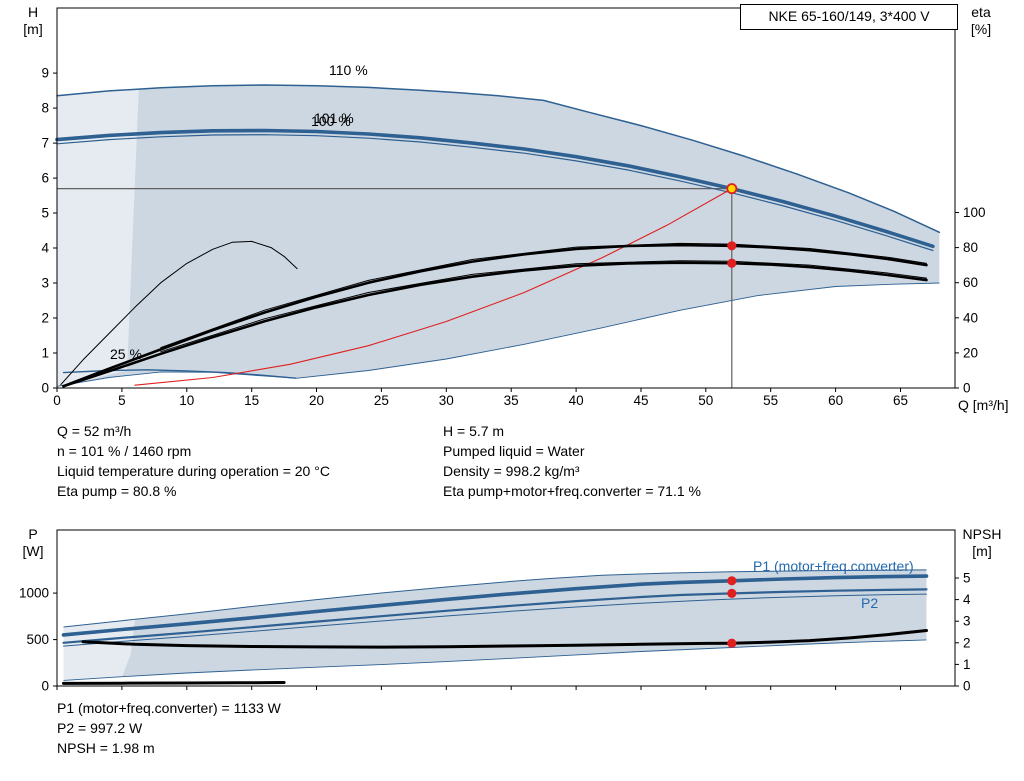 This screenshot has height=781, width=1024. I want to click on hq-yl-tick-label: 9, so click(45, 73).